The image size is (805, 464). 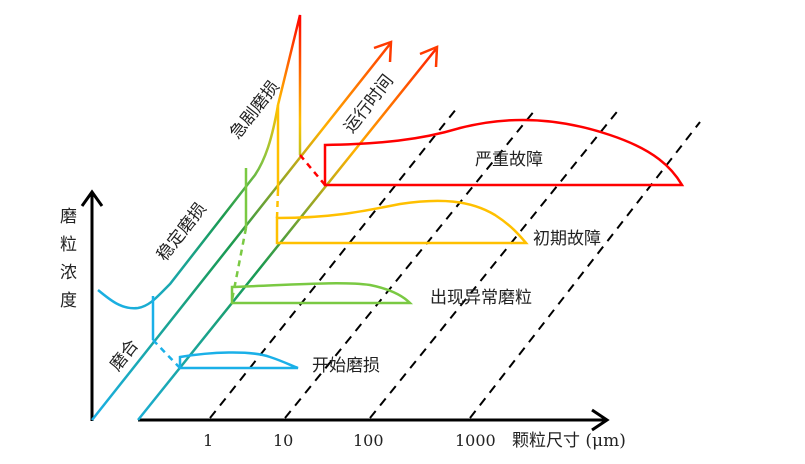 What do you see at coordinates (369, 104) in the screenshot?
I see `label-running-time: 运行时间` at bounding box center [369, 104].